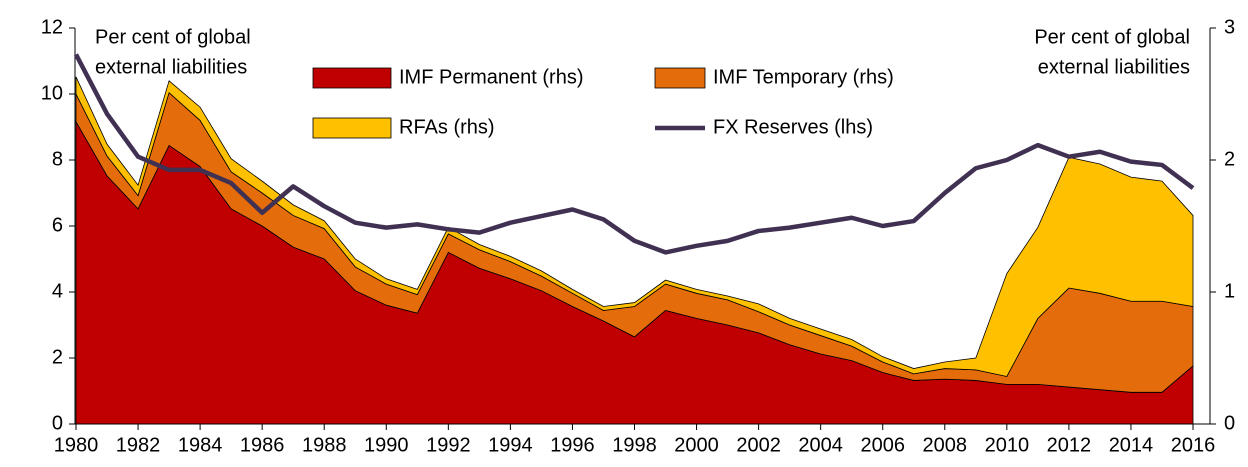 The width and height of the screenshot is (1248, 467). Describe the element at coordinates (510, 445) in the screenshot. I see `x-tick-label: 1994` at that location.